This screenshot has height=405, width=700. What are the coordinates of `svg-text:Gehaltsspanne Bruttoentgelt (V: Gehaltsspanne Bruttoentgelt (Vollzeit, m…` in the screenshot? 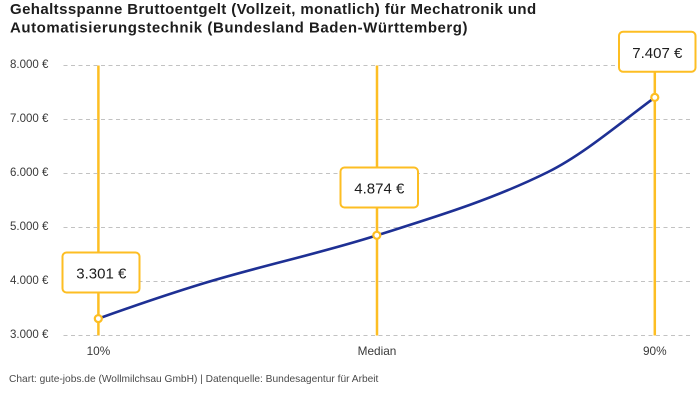 It's located at (273, 9).